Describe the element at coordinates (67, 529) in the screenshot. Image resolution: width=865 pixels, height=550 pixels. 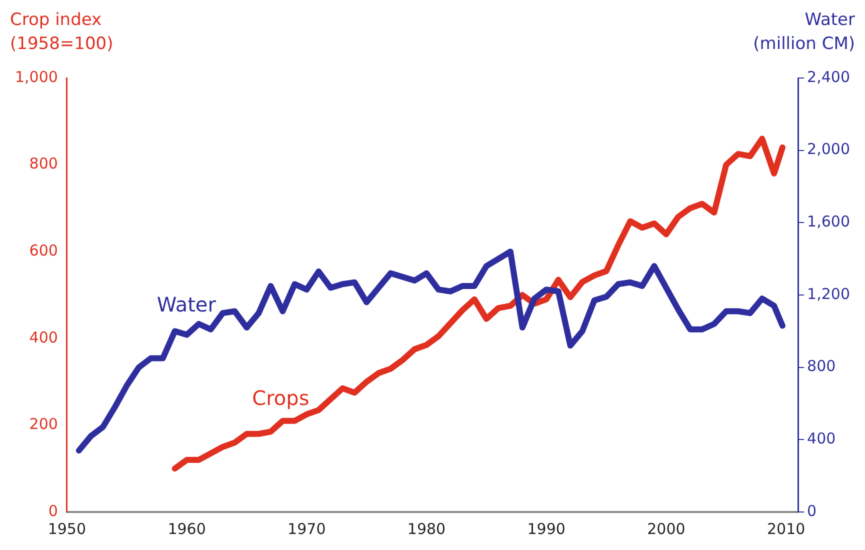
I see `x-tick-label: 1950` at that location.